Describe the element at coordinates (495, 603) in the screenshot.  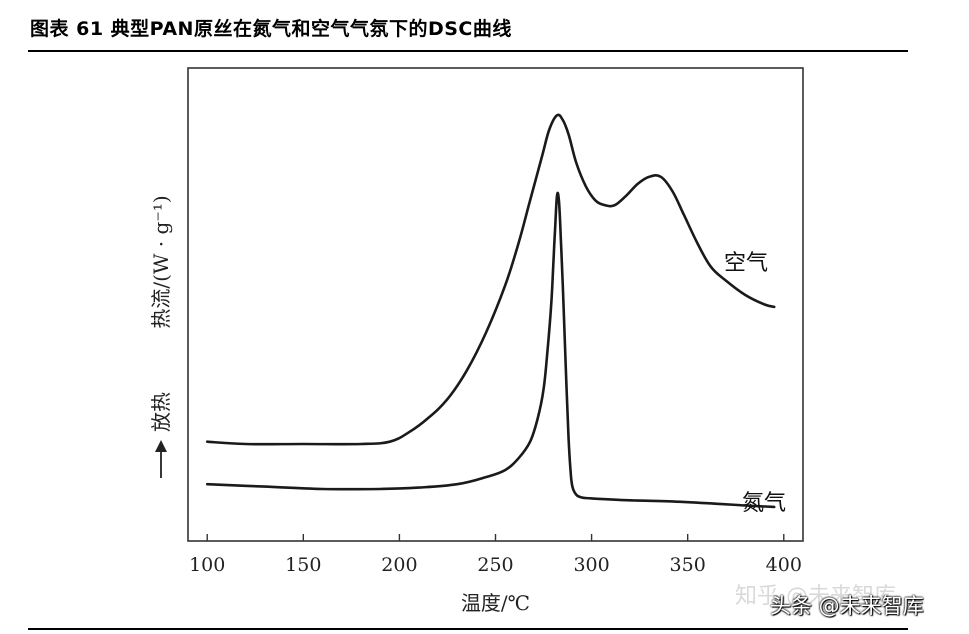
I see `x-axis-label: 温度/℃` at that location.